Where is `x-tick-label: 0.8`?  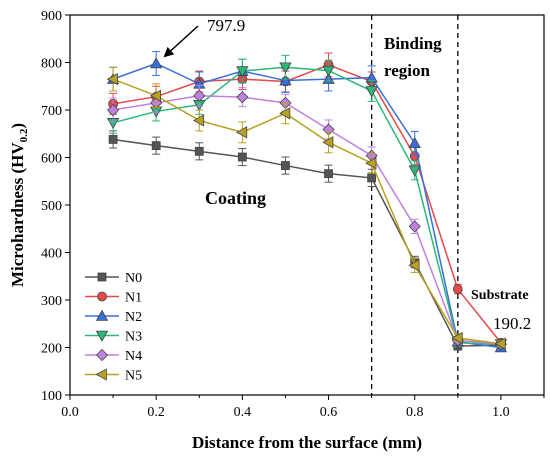 x-tick-label: 0.8 is located at coordinates (415, 412).